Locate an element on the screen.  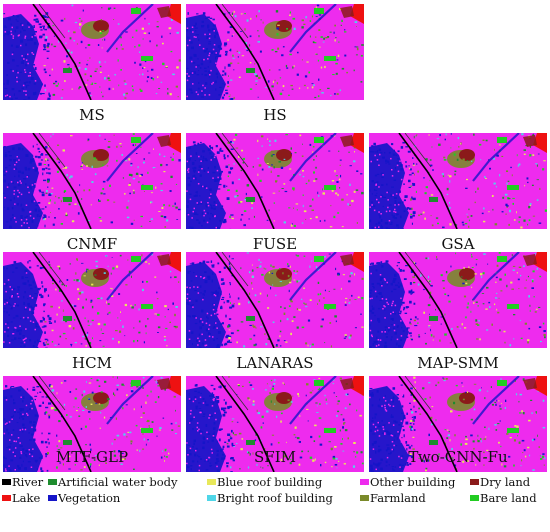
classification-map-lanaras is located at coordinates (275, 300).